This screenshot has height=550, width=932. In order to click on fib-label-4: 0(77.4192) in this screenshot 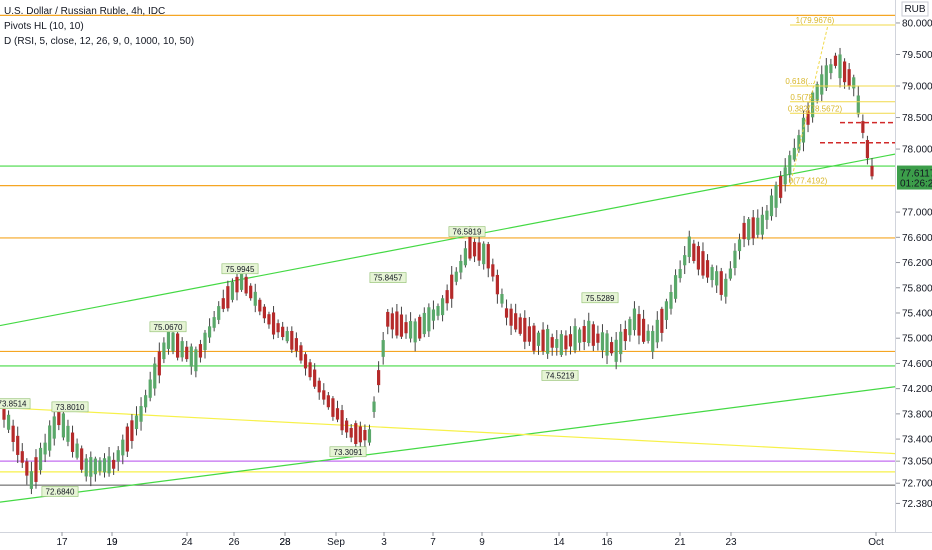, I will do `click(808, 181)`.